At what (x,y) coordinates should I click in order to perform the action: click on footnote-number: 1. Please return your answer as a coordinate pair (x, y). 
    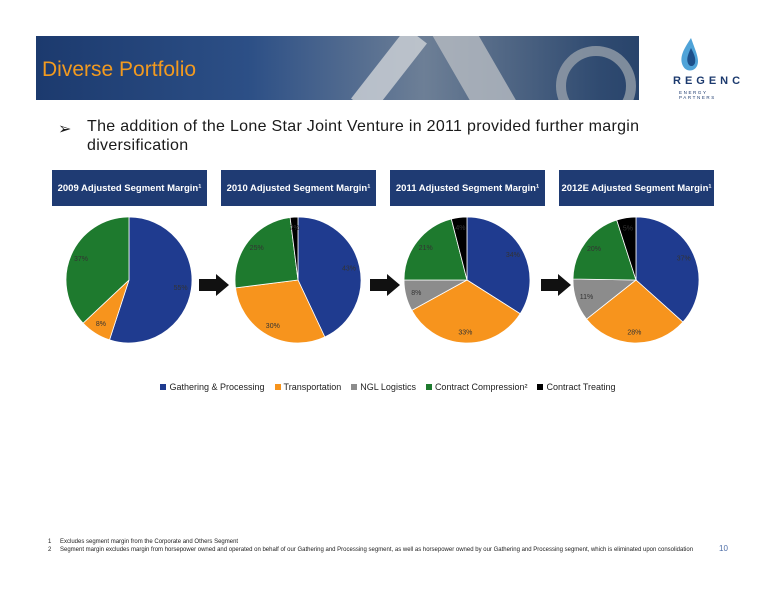
    Looking at the image, I should click on (50, 542).